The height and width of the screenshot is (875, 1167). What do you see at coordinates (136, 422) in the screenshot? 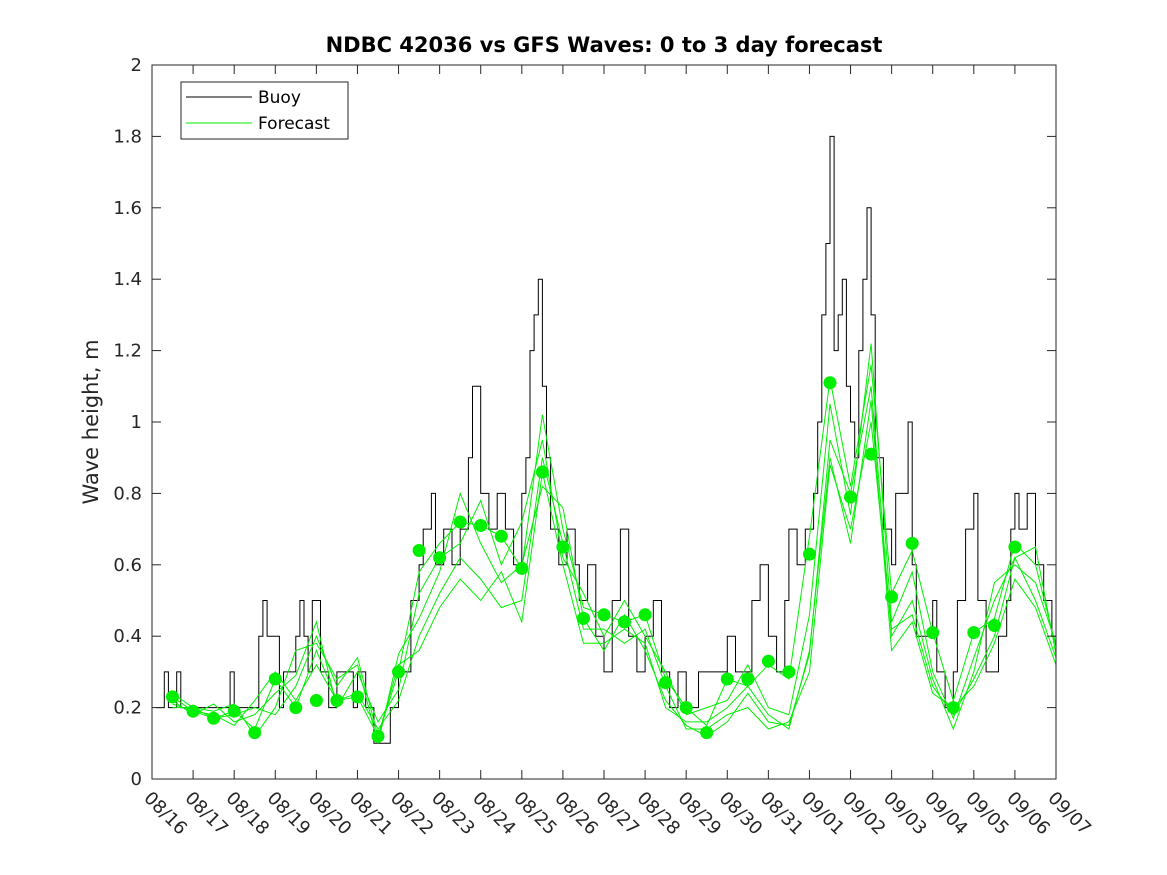
I see `y-tick-label: 1` at bounding box center [136, 422].